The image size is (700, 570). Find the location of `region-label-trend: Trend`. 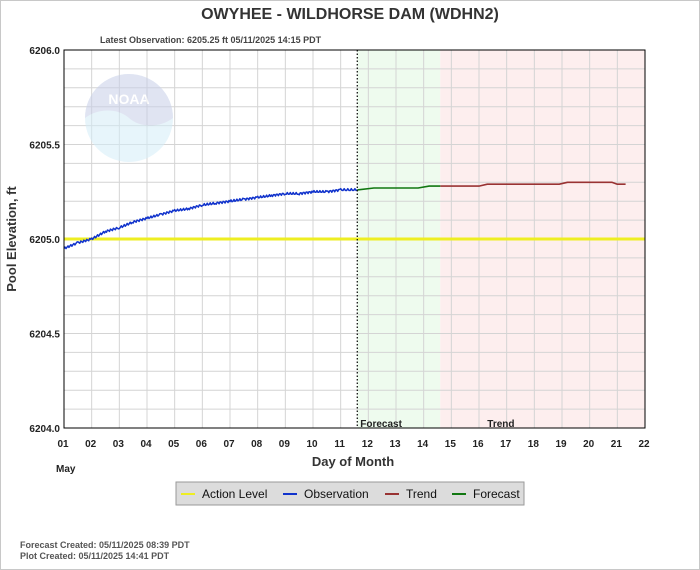

region-label-trend: Trend is located at coordinates (500, 424).